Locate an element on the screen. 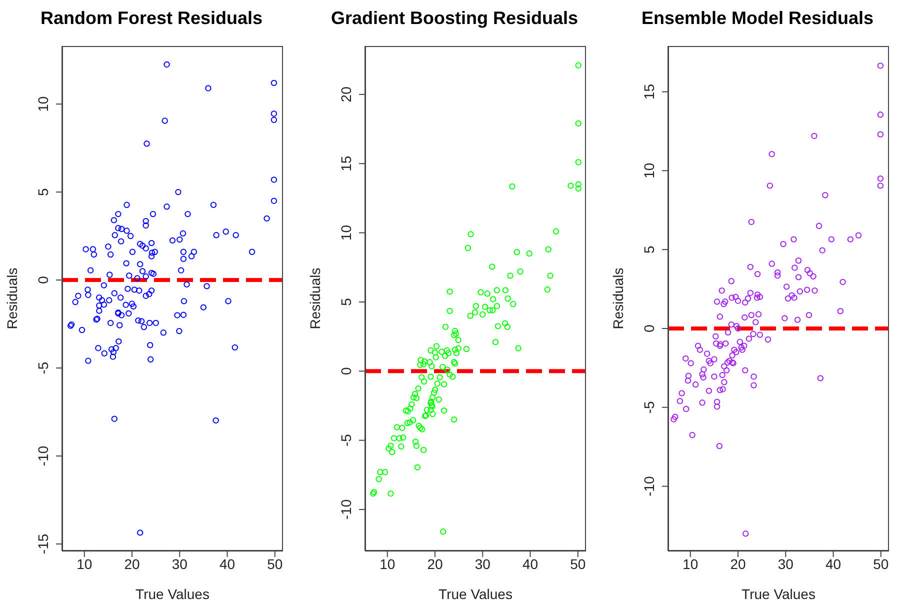 Image resolution: width=909 pixels, height=601 pixels. y-tick-label: 20 is located at coordinates (346, 94).